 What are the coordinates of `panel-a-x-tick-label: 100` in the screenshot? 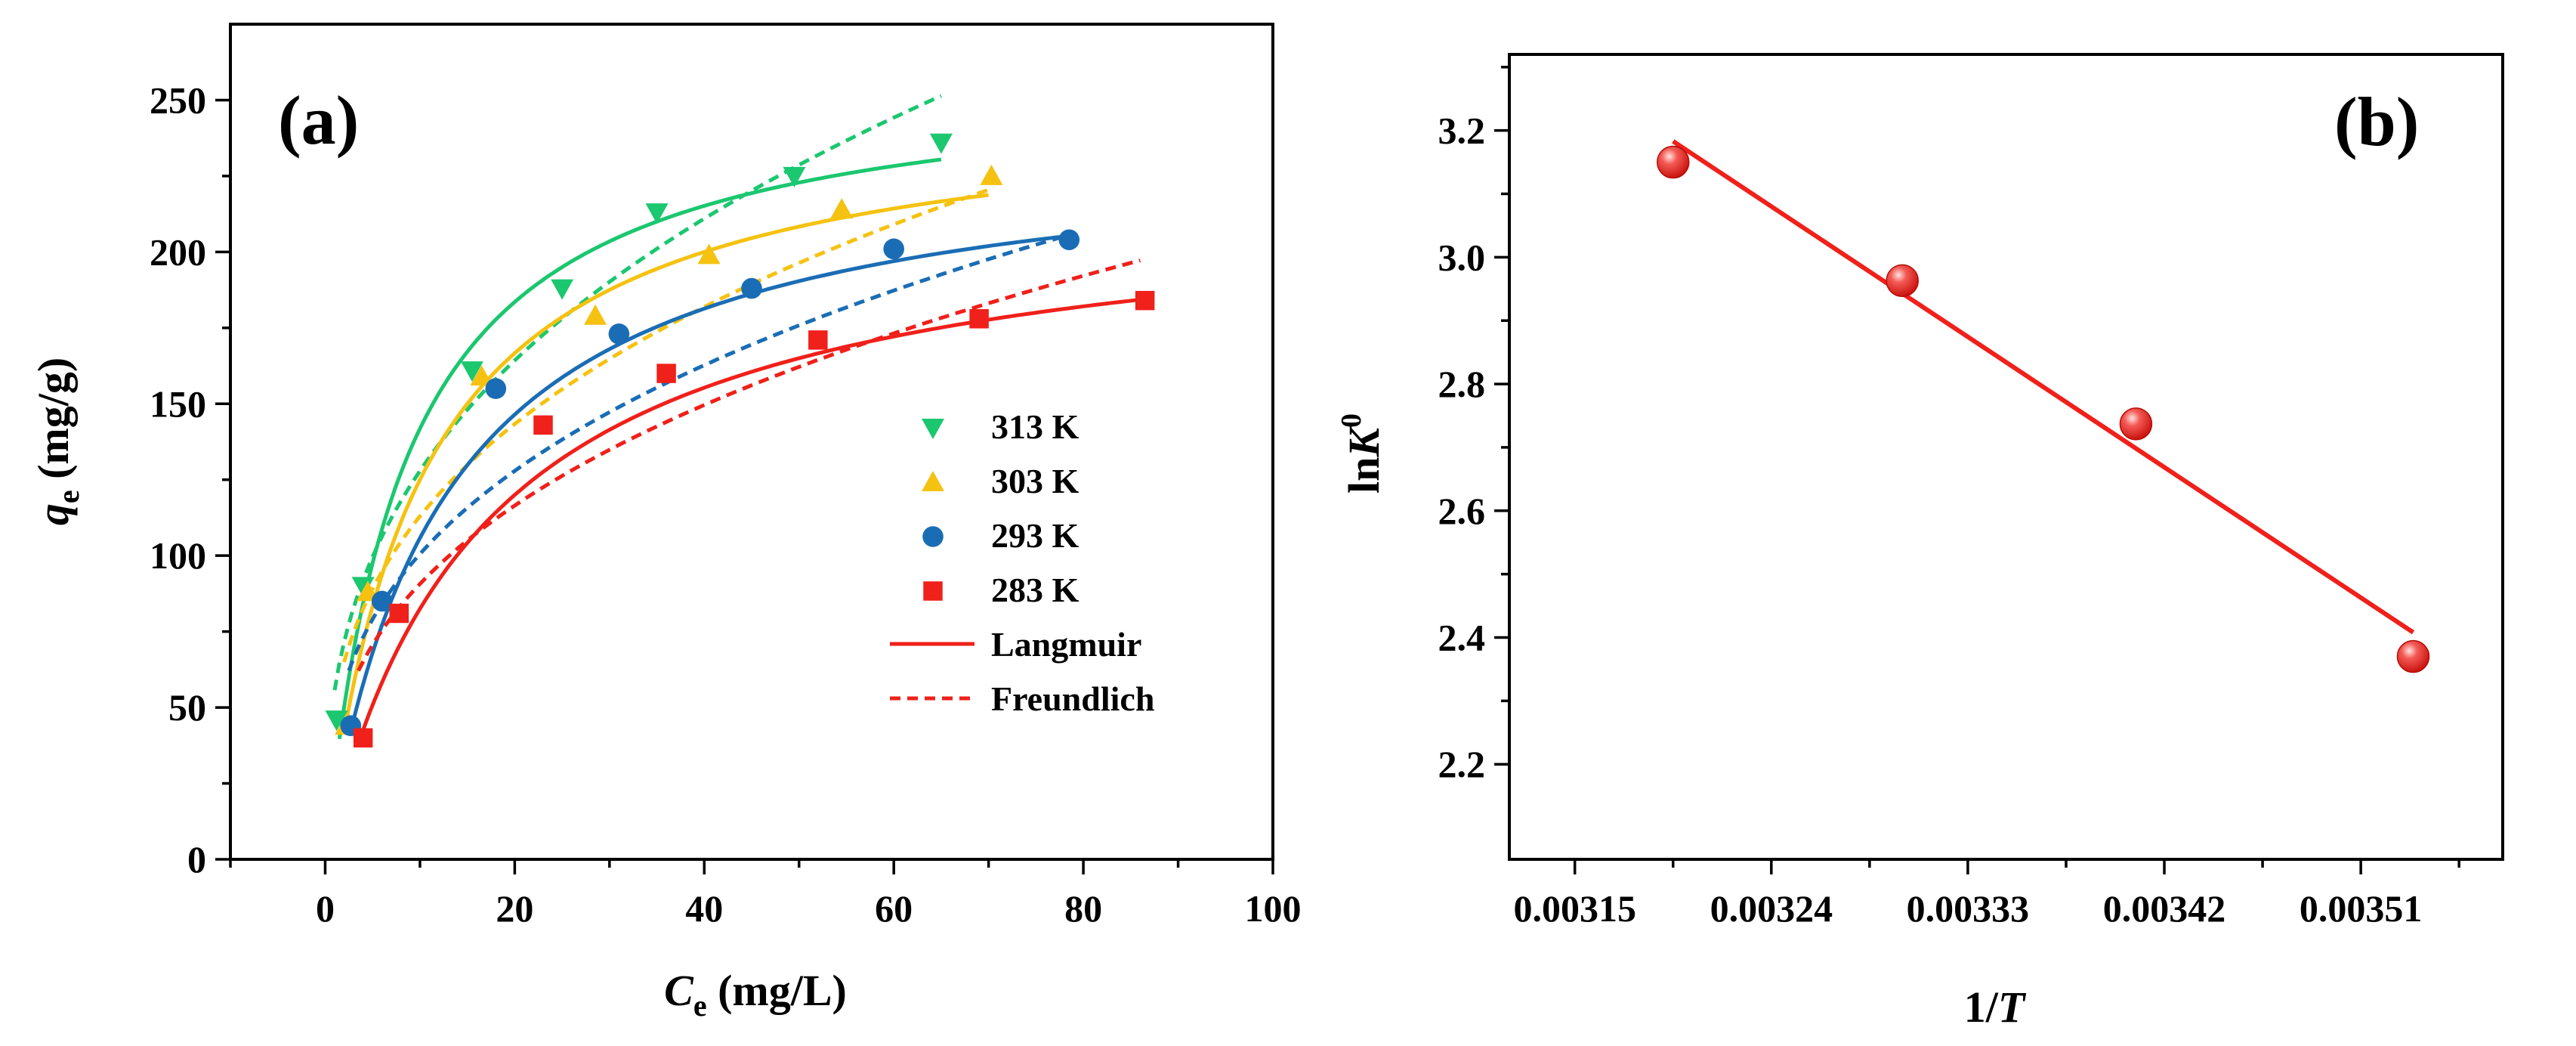 It's located at (1273, 909).